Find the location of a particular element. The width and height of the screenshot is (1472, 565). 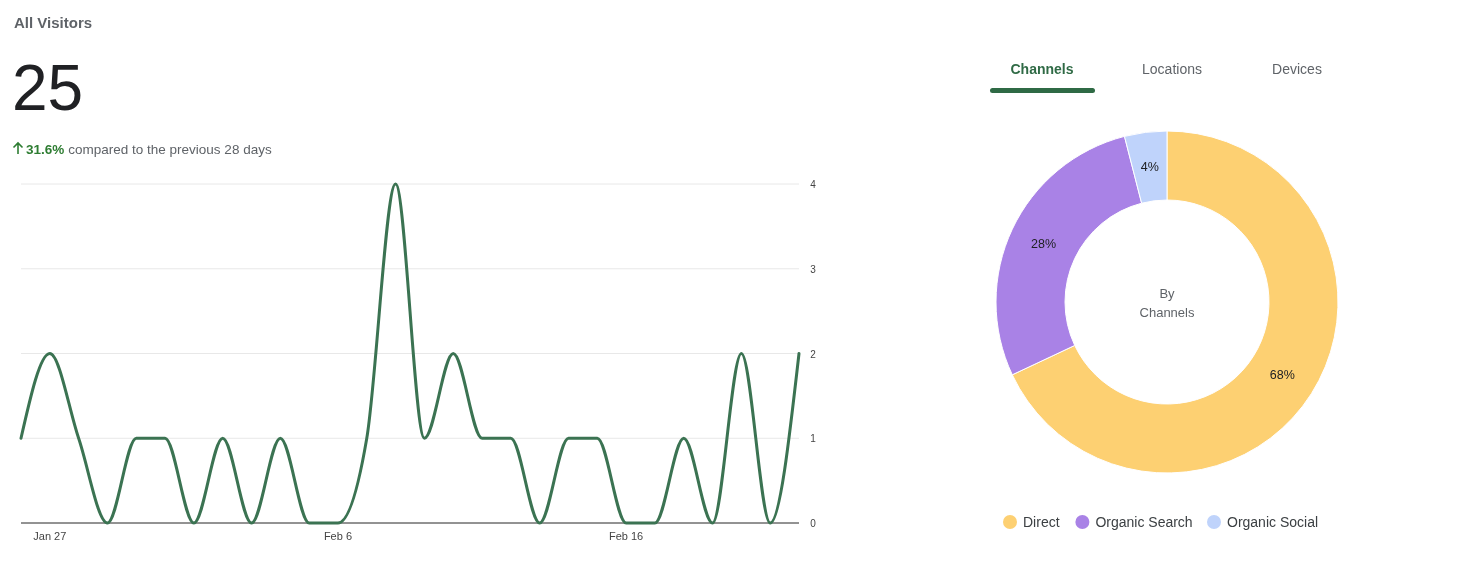

y-tick-label: 4 is located at coordinates (813, 184).